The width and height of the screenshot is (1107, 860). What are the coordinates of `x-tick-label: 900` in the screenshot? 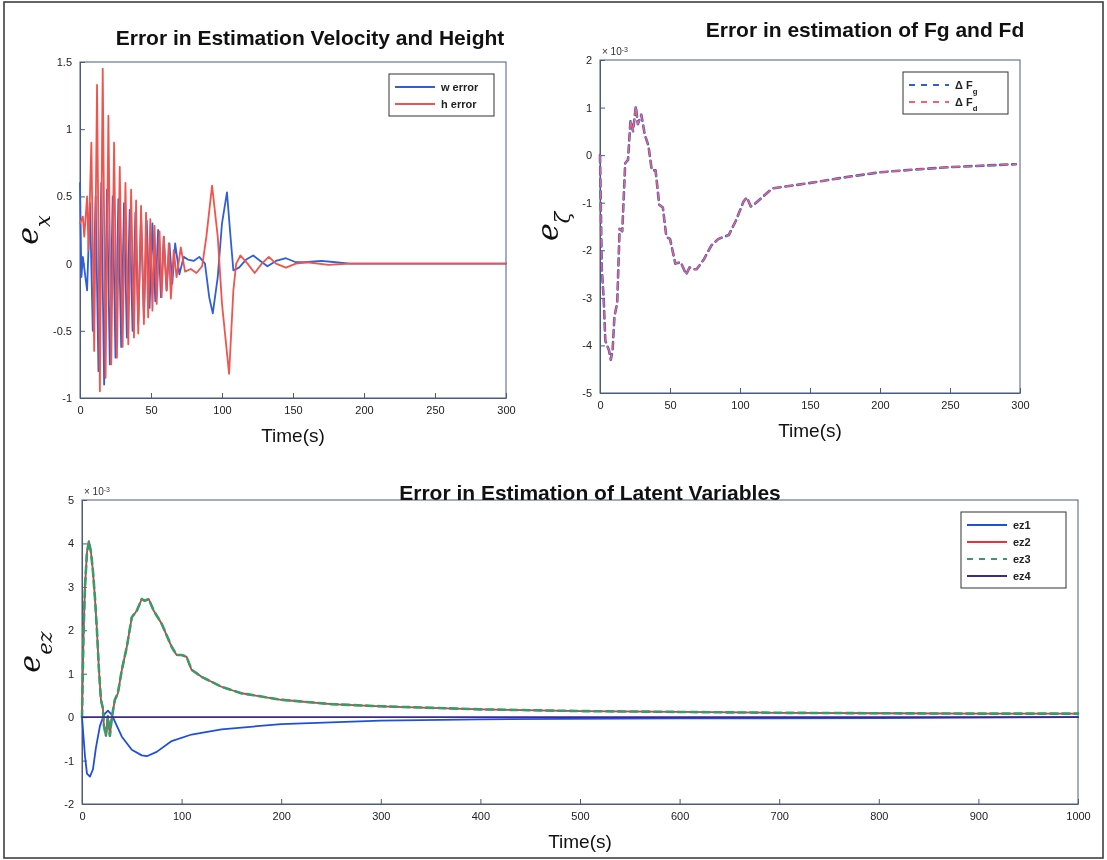 It's located at (979, 815).